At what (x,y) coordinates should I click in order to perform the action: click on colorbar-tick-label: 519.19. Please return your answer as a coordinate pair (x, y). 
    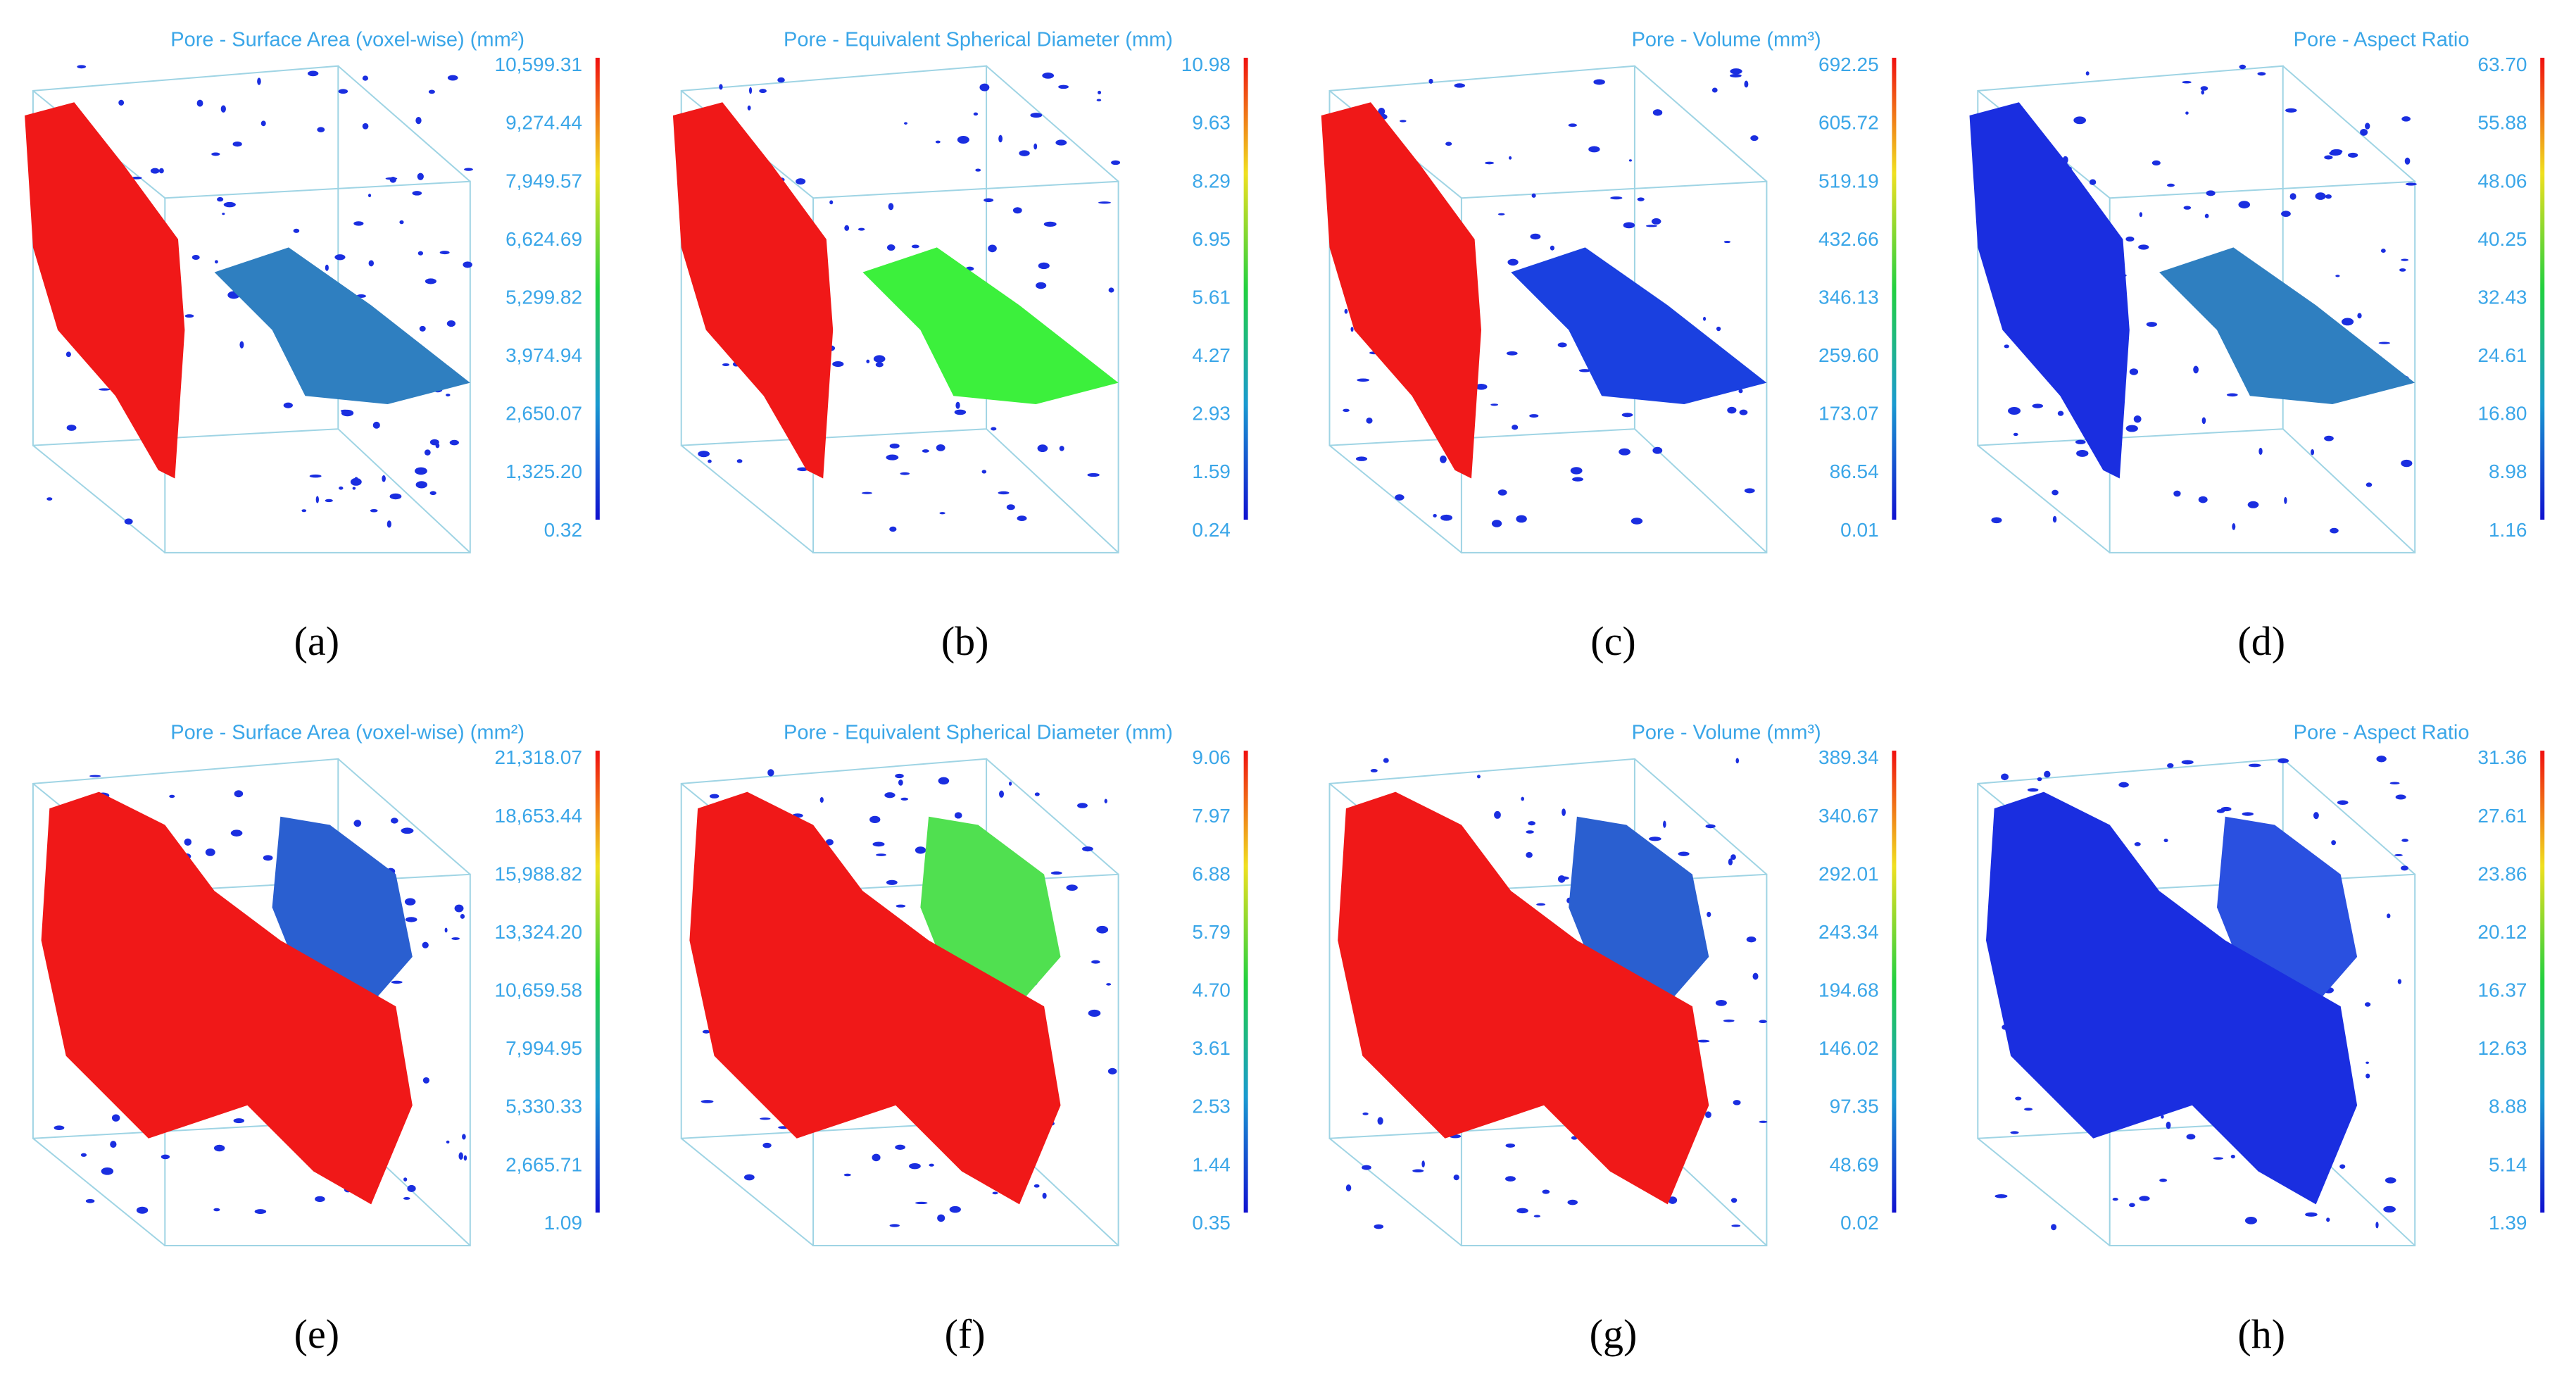
    Looking at the image, I should click on (1848, 181).